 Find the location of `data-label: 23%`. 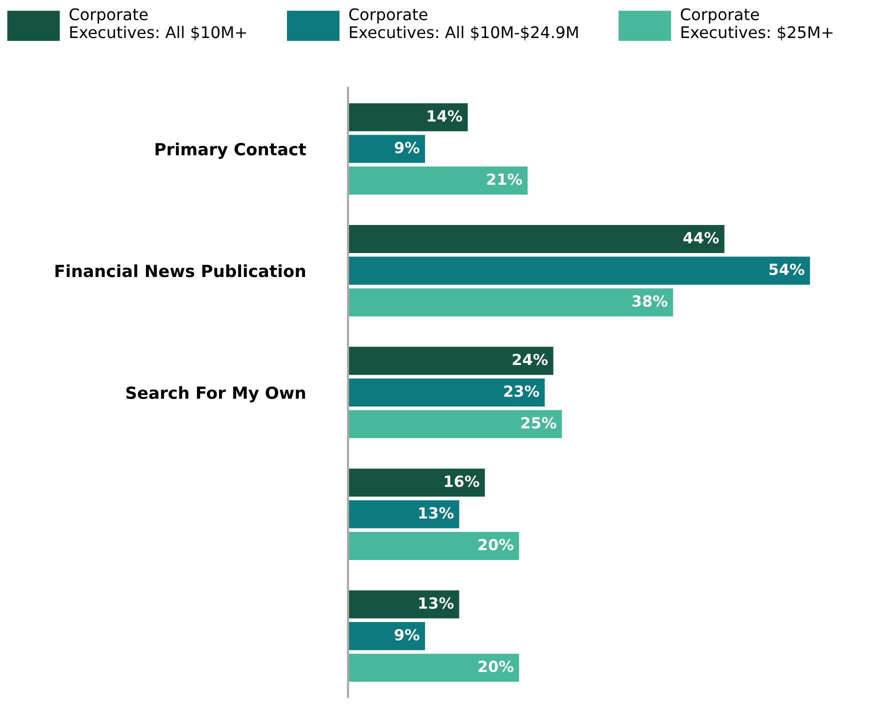

data-label: 23% is located at coordinates (522, 391).